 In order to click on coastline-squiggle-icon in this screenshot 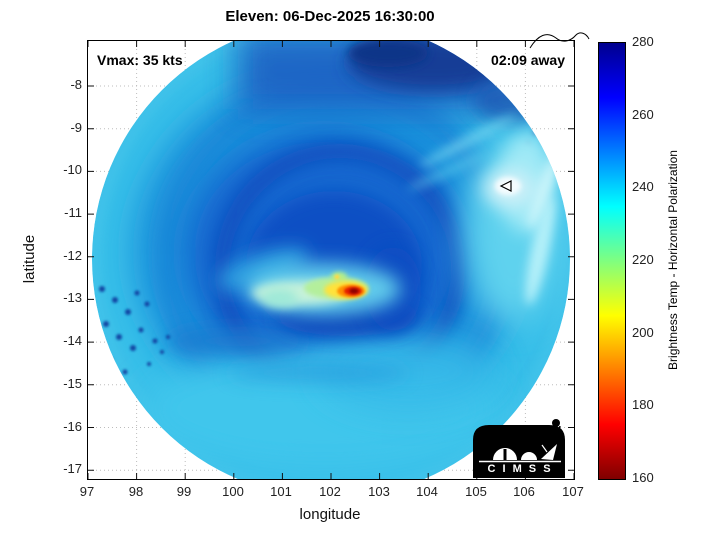, I will do `click(559, 40)`.